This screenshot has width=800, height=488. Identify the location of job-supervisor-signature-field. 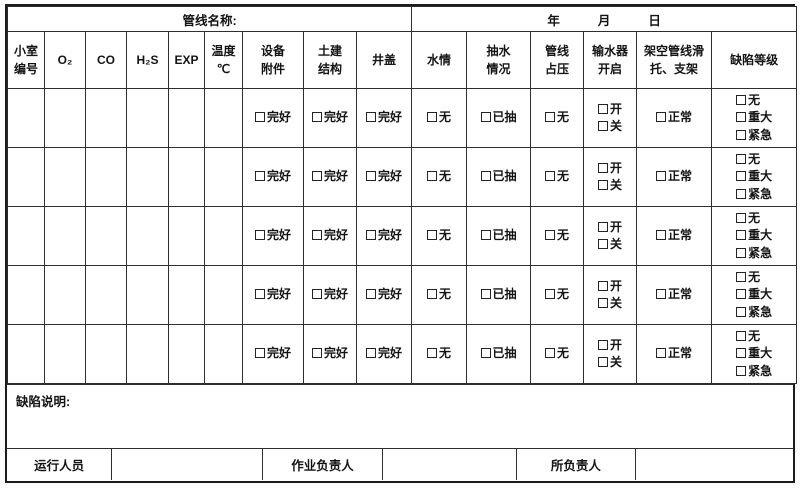
(450, 464).